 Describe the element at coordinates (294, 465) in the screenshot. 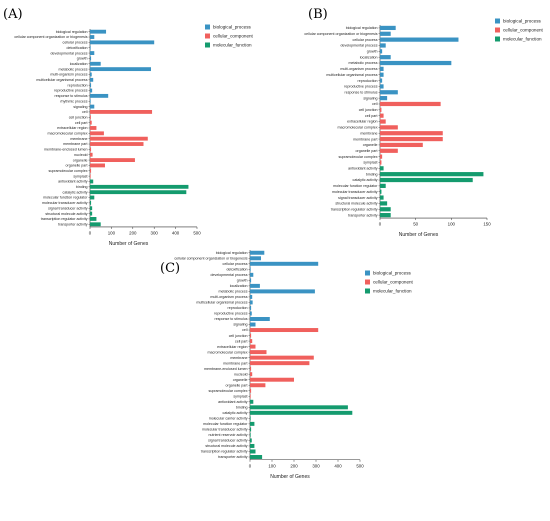

I see `x-tick-label: 200` at that location.